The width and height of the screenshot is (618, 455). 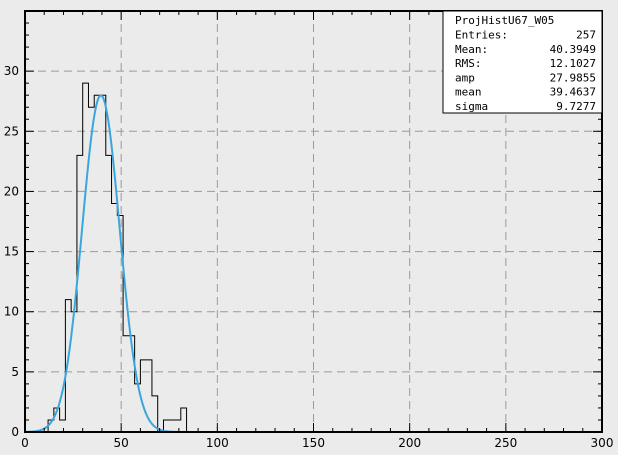 I want to click on y-tick-label: 10, so click(x=11, y=312).